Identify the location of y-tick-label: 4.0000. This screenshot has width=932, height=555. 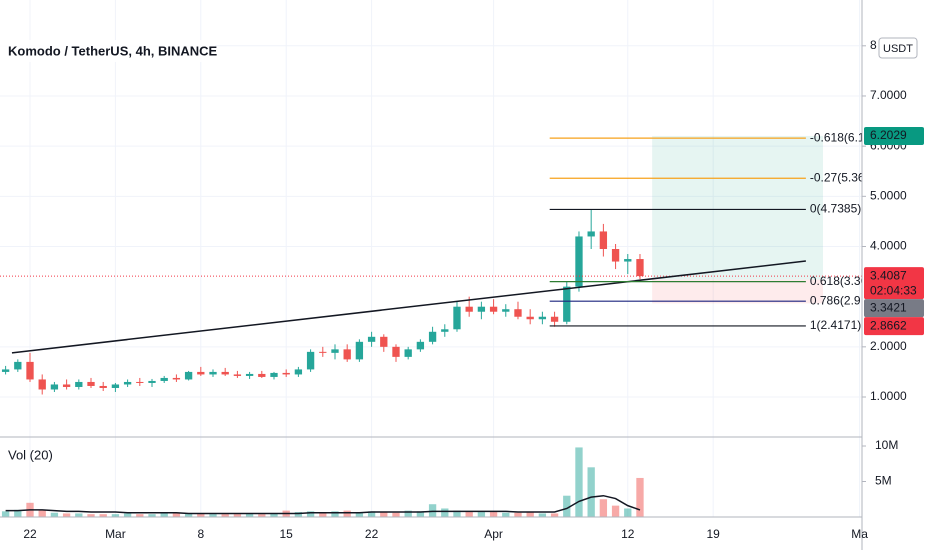
(888, 246).